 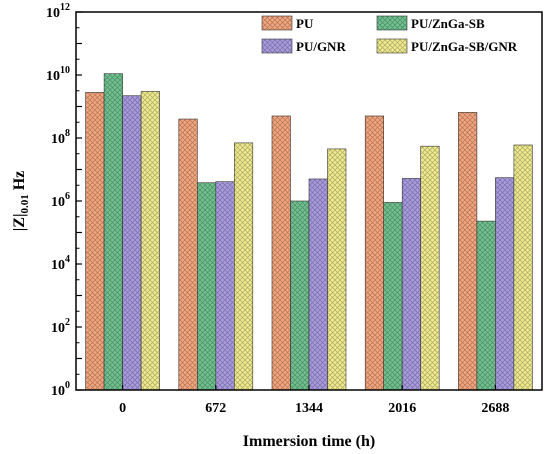 I want to click on y-tick-label: 10⁰, so click(x=60, y=389).